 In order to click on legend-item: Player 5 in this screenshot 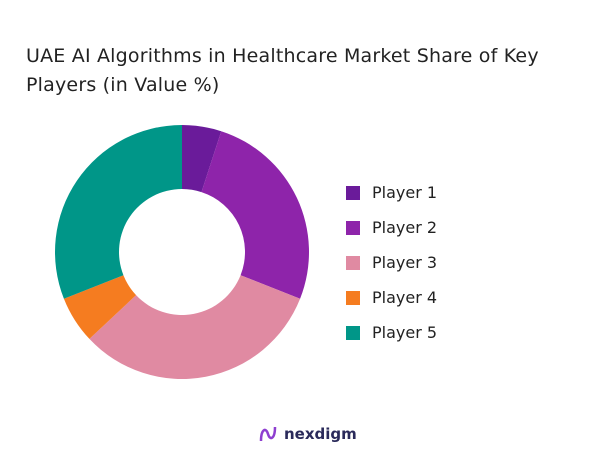, I will do `click(391, 332)`.